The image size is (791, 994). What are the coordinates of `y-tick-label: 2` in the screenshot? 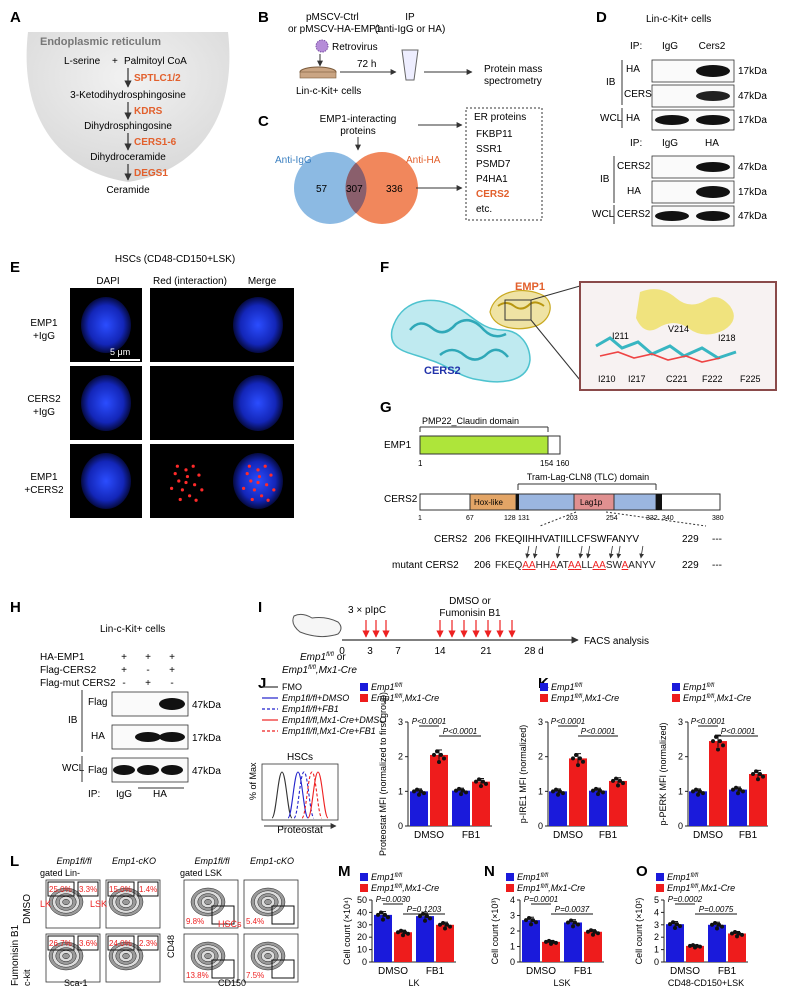 It's located at (512, 931).